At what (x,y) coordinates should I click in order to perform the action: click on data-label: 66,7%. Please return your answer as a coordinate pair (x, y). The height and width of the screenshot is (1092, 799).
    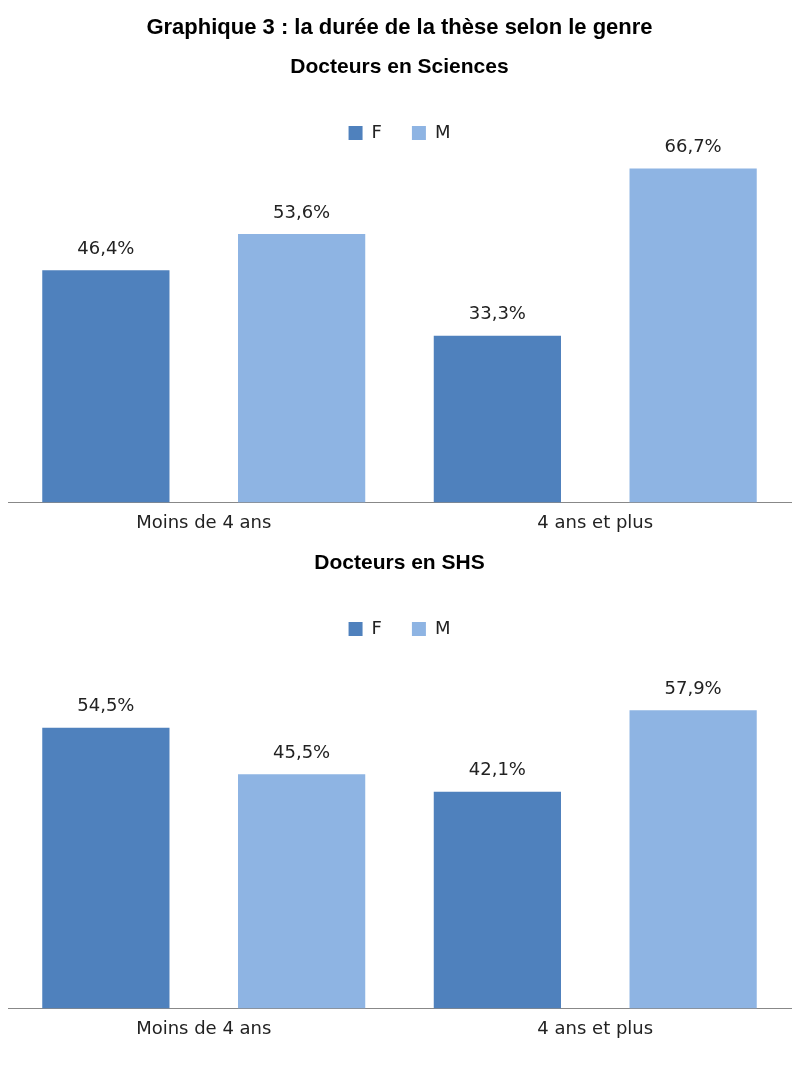
    Looking at the image, I should click on (693, 146).